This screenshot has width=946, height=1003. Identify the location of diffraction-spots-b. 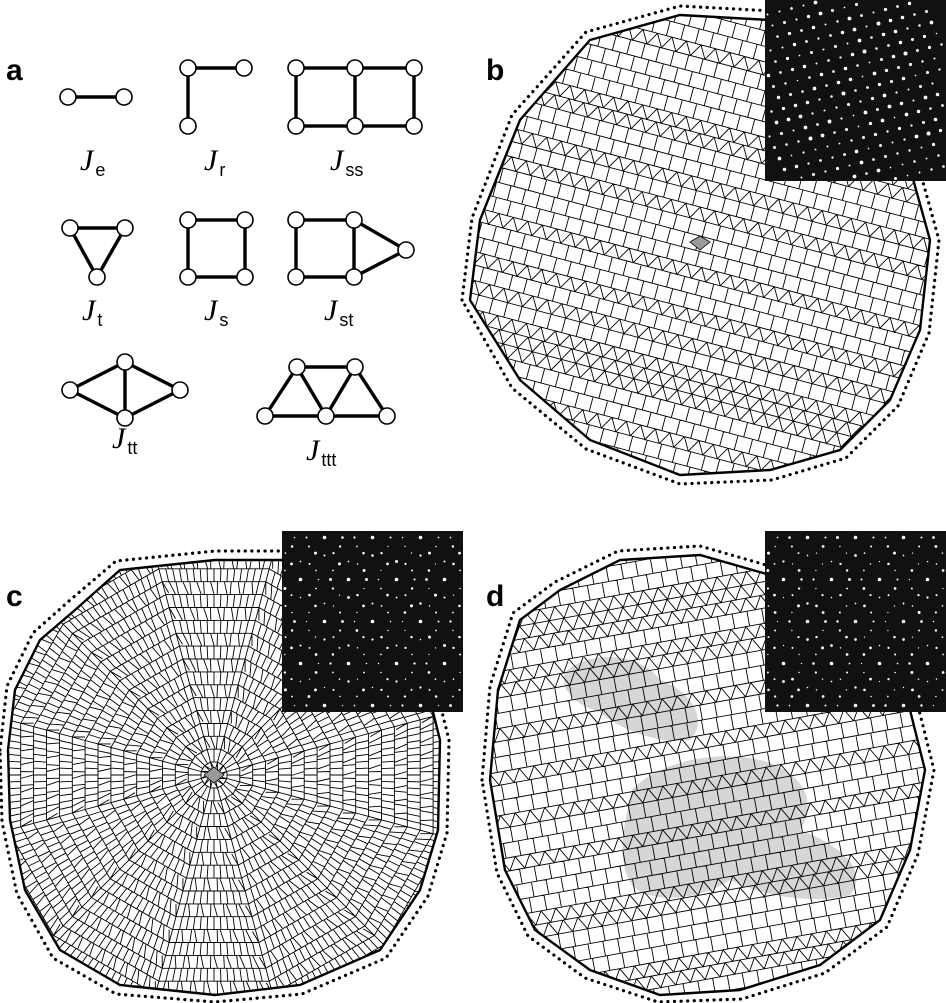
(855, 90).